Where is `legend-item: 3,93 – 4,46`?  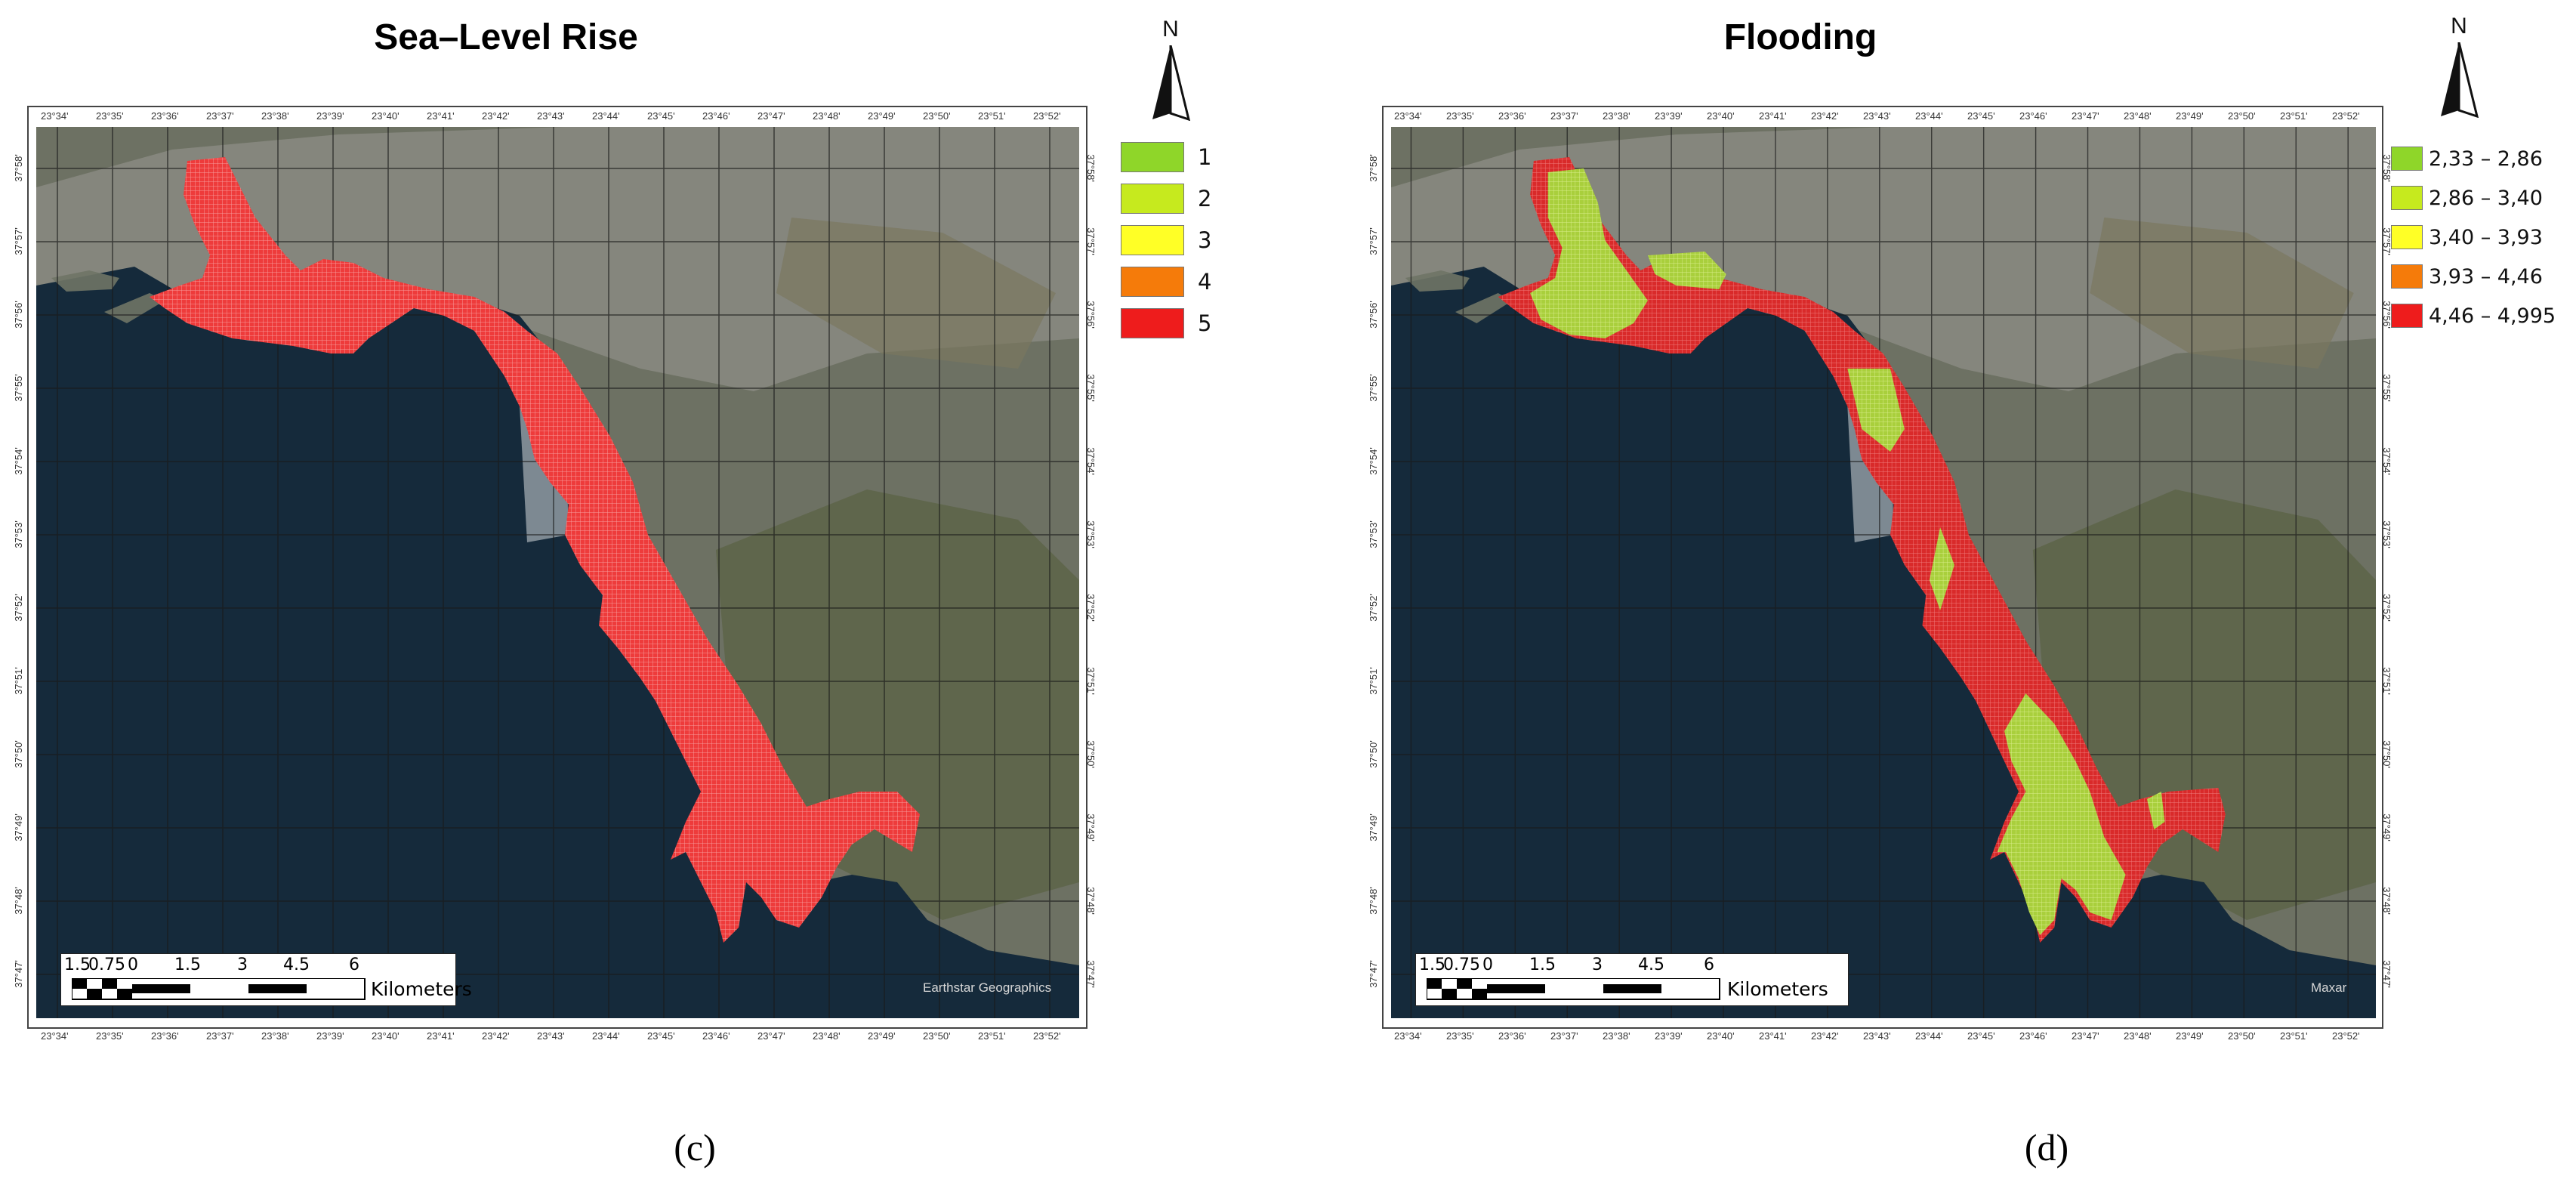
legend-item: 3,93 – 4,46 is located at coordinates (2467, 276).